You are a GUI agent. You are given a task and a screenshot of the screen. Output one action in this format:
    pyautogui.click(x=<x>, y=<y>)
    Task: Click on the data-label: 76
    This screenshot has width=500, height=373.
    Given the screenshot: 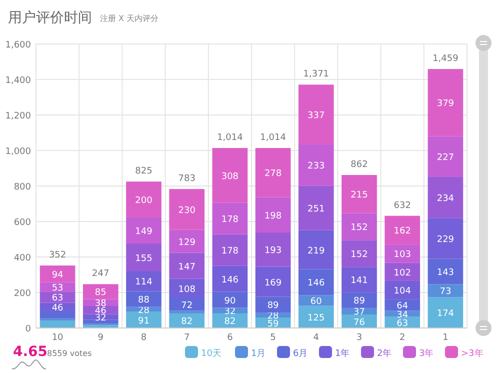 What is the action you would take?
    pyautogui.click(x=360, y=323)
    